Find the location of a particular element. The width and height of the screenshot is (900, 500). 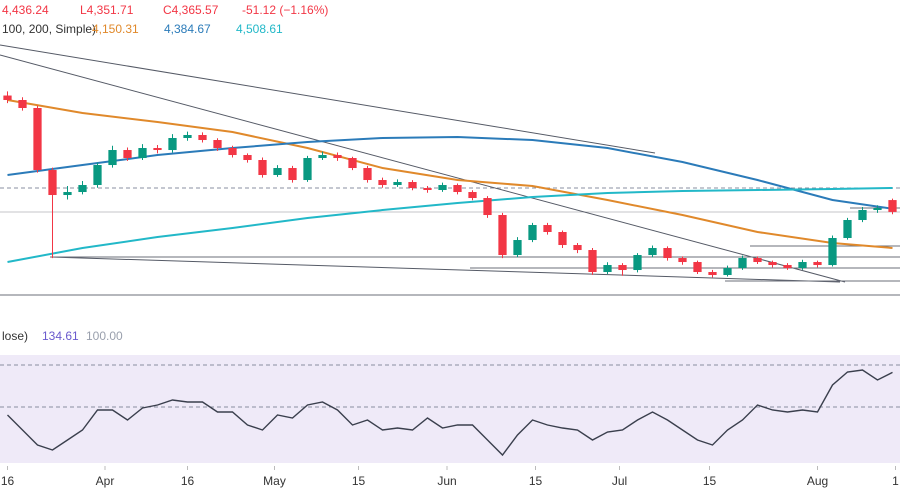

change-readout: -51.12 (−1.16%) is located at coordinates (285, 10).